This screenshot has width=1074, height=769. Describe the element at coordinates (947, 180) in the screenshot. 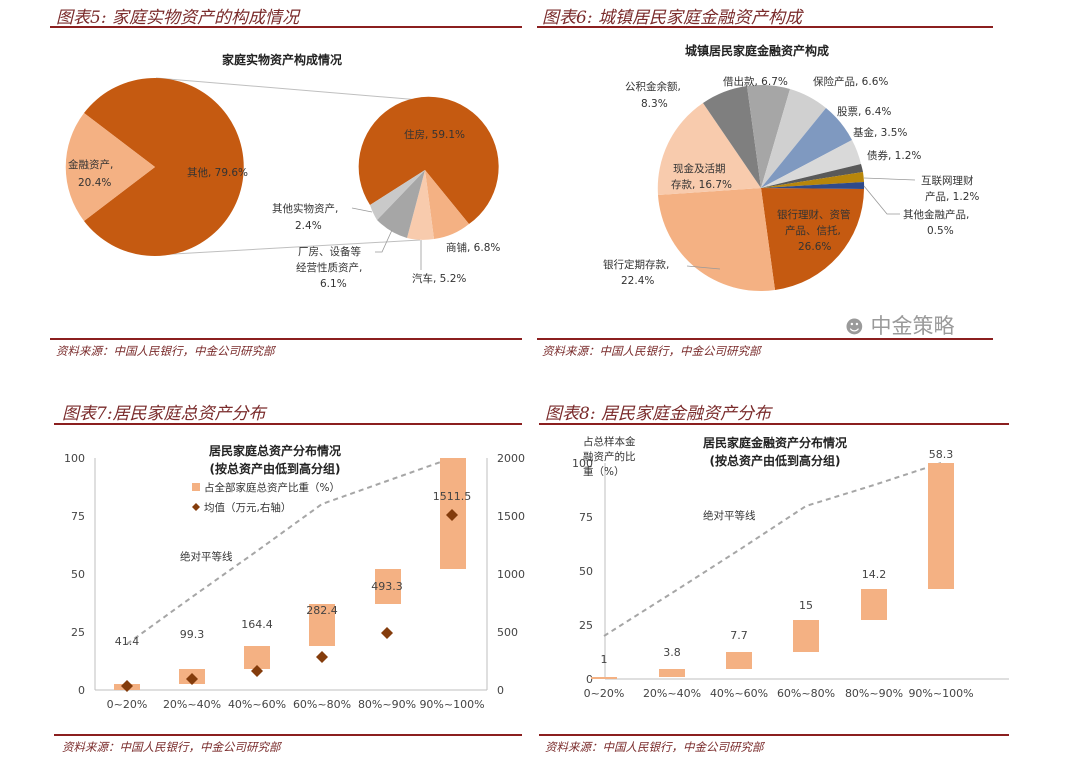

I see `label-internet-wealth: 互联网理财` at that location.